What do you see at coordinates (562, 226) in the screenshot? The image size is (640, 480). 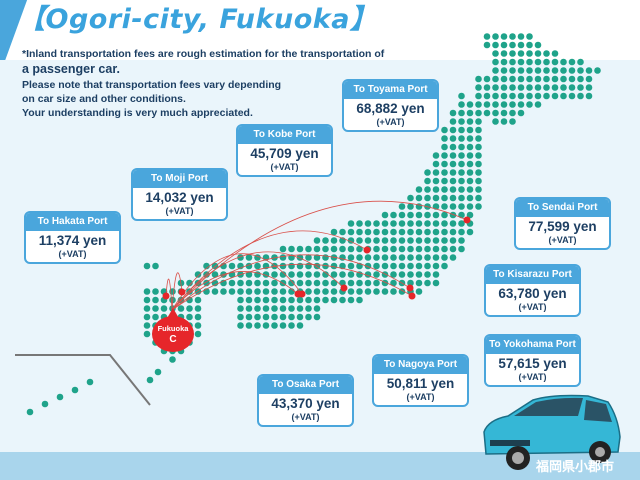 I see `port-fee: 77,599 yen` at bounding box center [562, 226].